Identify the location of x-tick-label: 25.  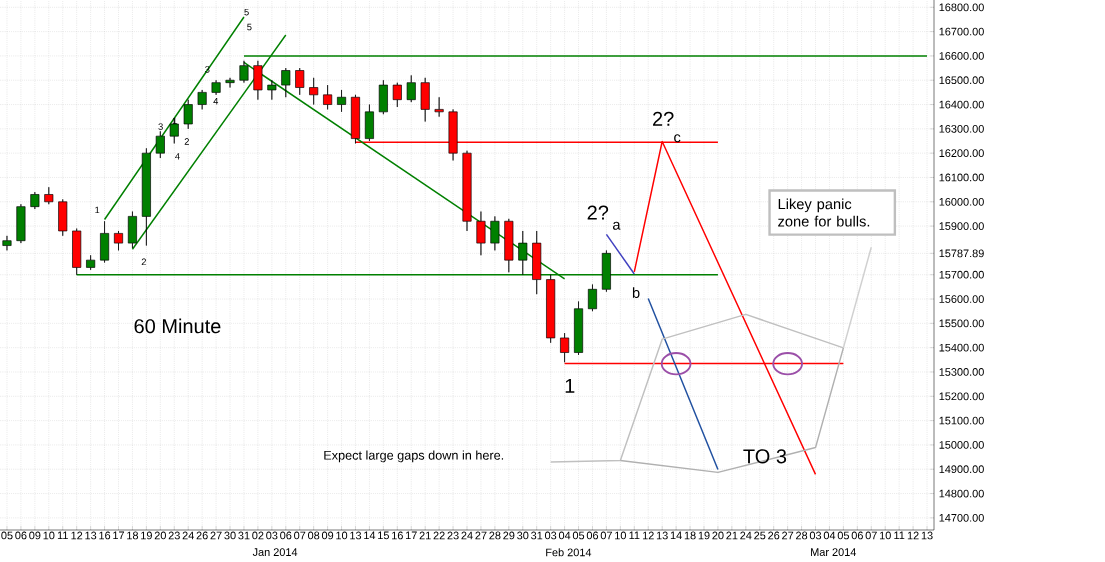
(760, 535).